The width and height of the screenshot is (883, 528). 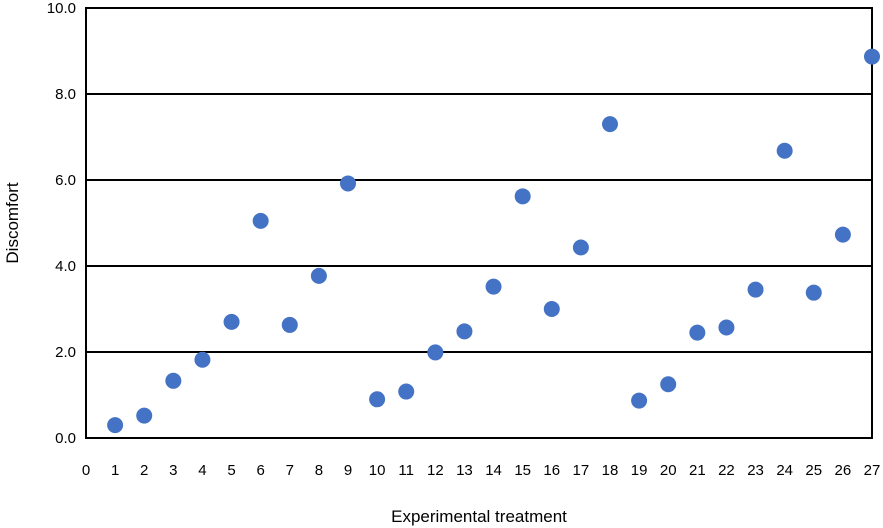 I want to click on x-tick-label: 14, so click(x=493, y=470).